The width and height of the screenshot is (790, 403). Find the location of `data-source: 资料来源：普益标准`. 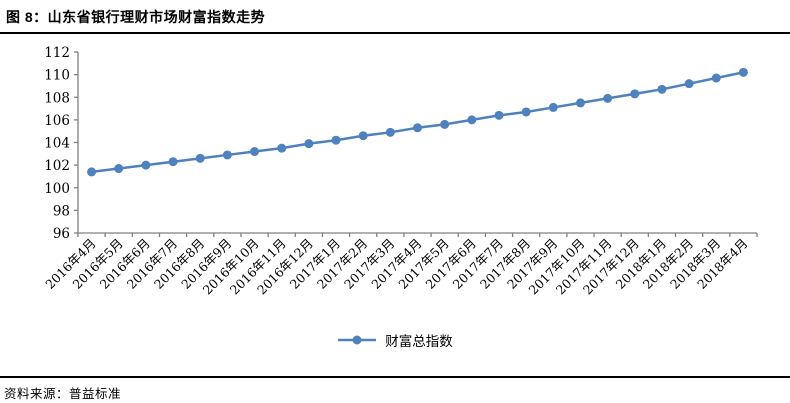

data-source: 资料来源：普益标准 is located at coordinates (63, 394).